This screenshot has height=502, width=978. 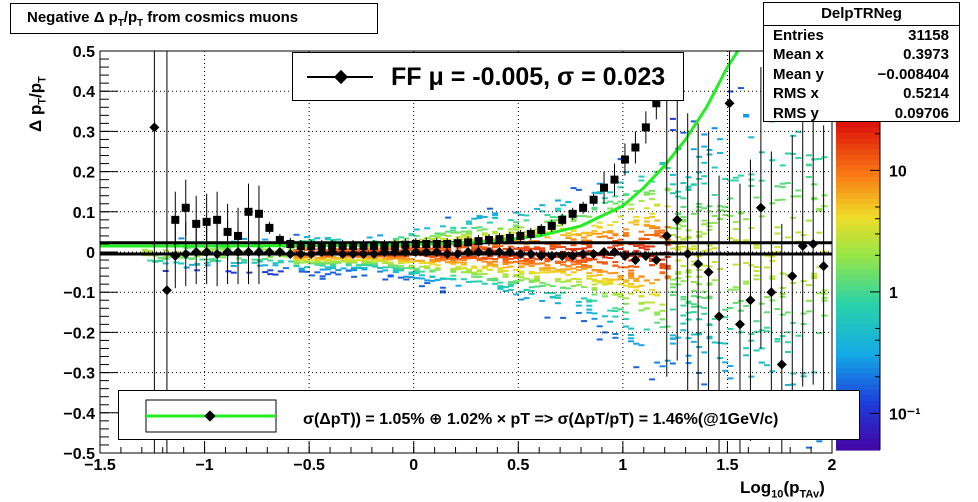 What do you see at coordinates (861, 35) in the screenshot?
I see `stats-row: Entries 31158` at bounding box center [861, 35].